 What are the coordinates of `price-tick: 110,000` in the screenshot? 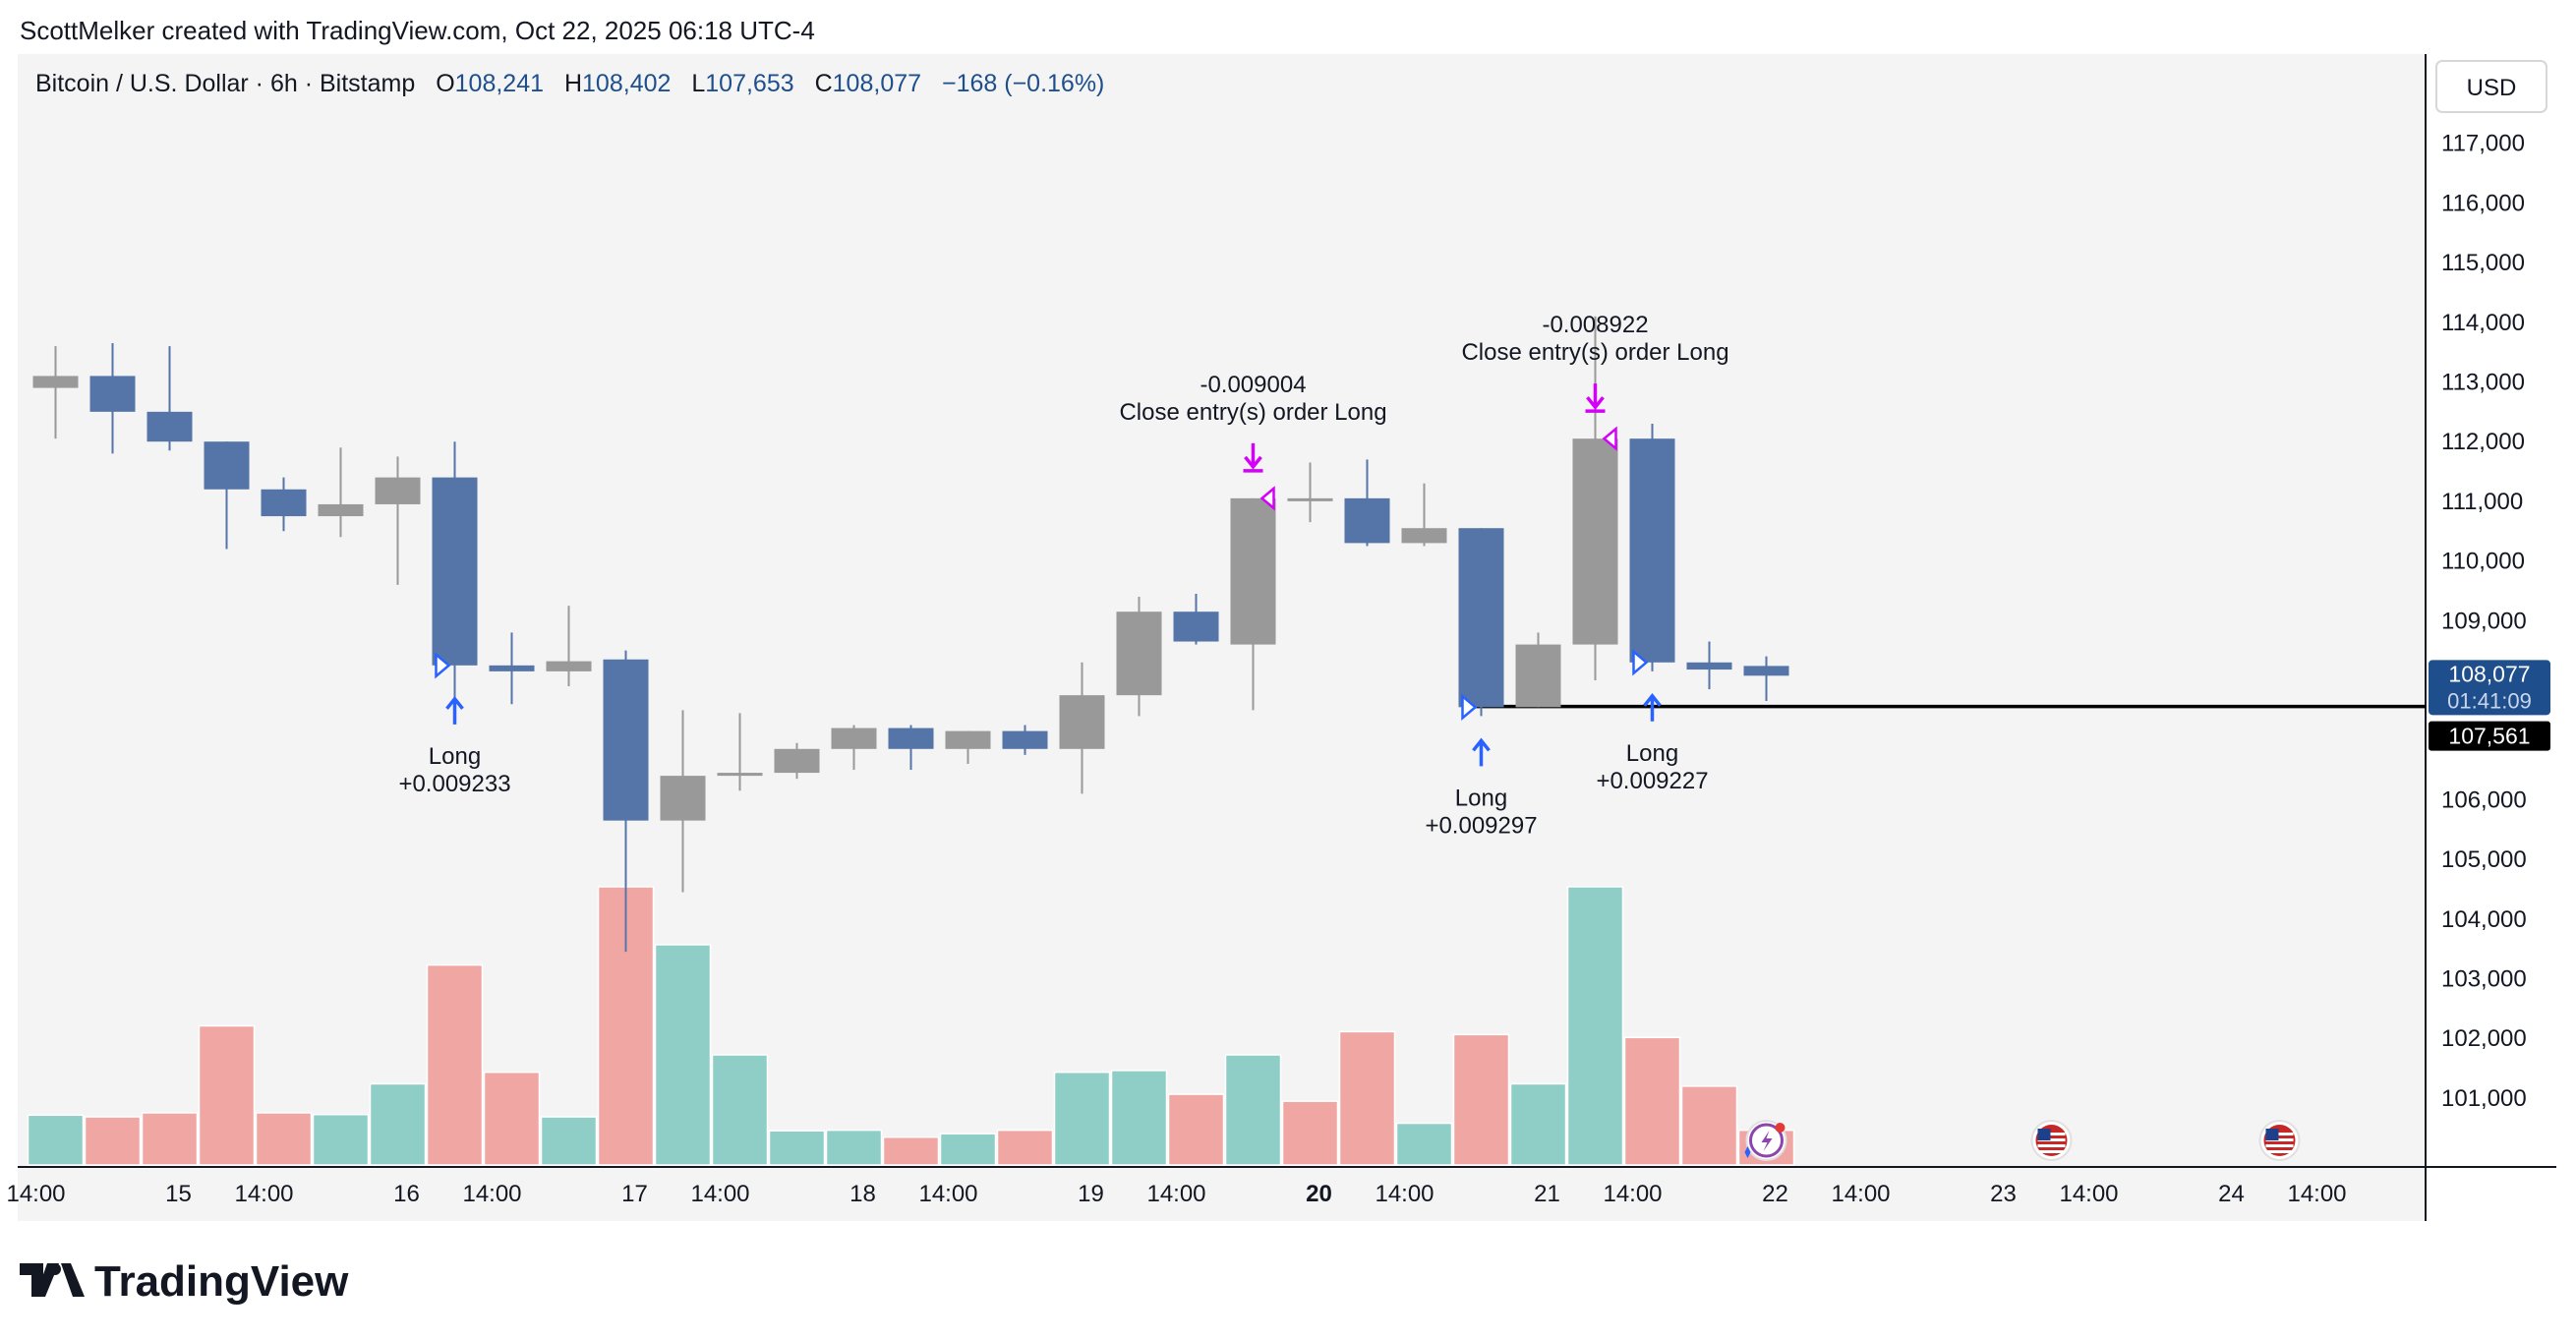 It's located at (2483, 562).